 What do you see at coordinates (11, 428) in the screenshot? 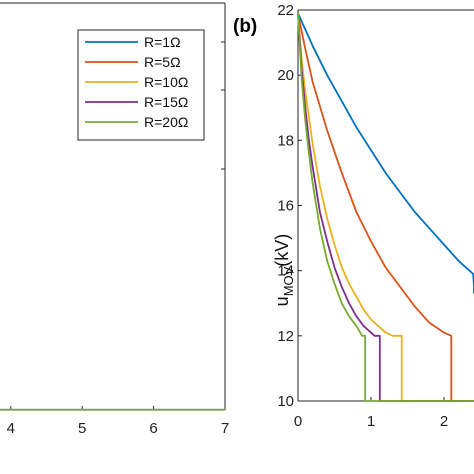
I see `left-x-tick-label: 4` at bounding box center [11, 428].